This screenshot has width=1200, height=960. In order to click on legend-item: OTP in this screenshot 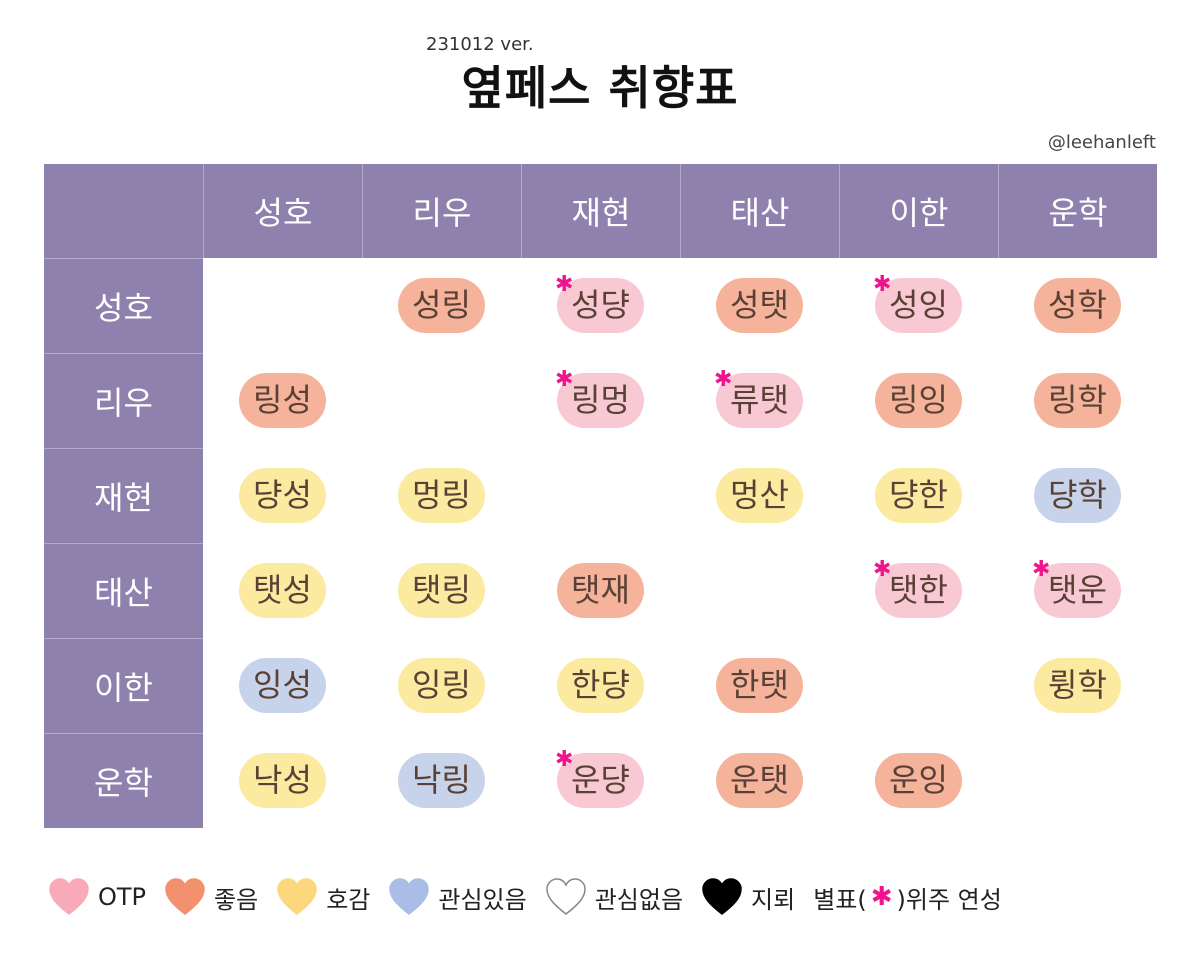, I will do `click(97, 897)`.